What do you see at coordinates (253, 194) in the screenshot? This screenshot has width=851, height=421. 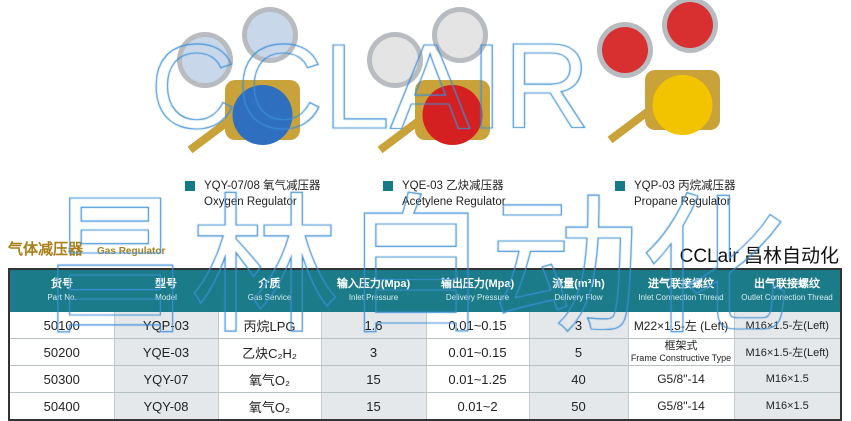 I see `caption-oxygen: YQY-07/08 氧气减压器 Oxygen Regulator` at bounding box center [253, 194].